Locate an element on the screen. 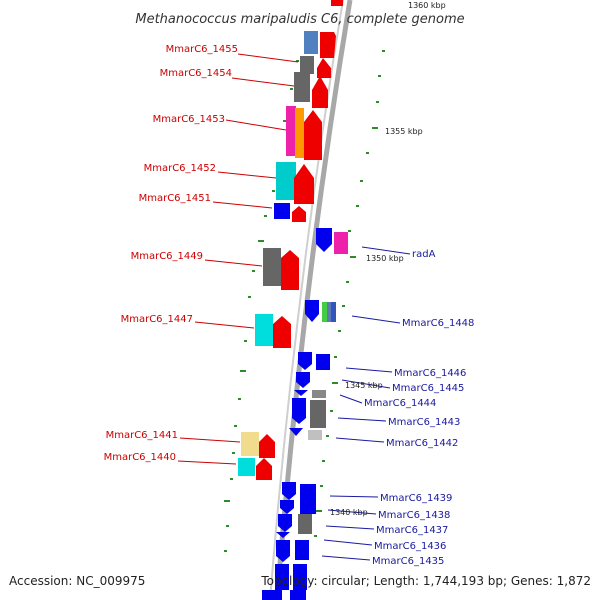 This screenshot has height=600, width=600. gene-label: radA is located at coordinates (424, 254).